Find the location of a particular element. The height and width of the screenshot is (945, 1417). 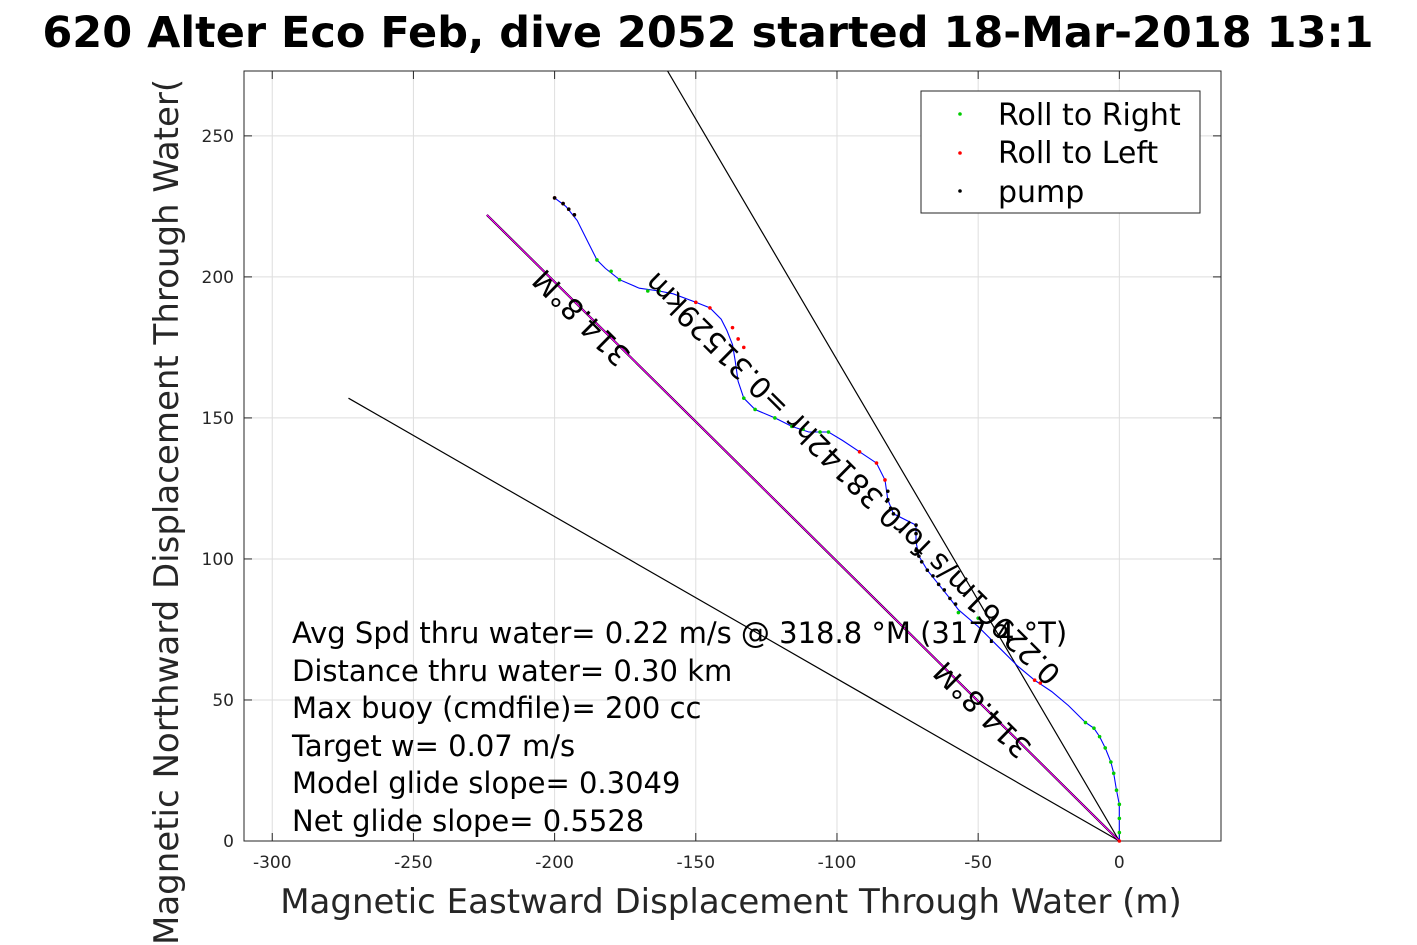

x-tick-label: -150 is located at coordinates (695, 863).